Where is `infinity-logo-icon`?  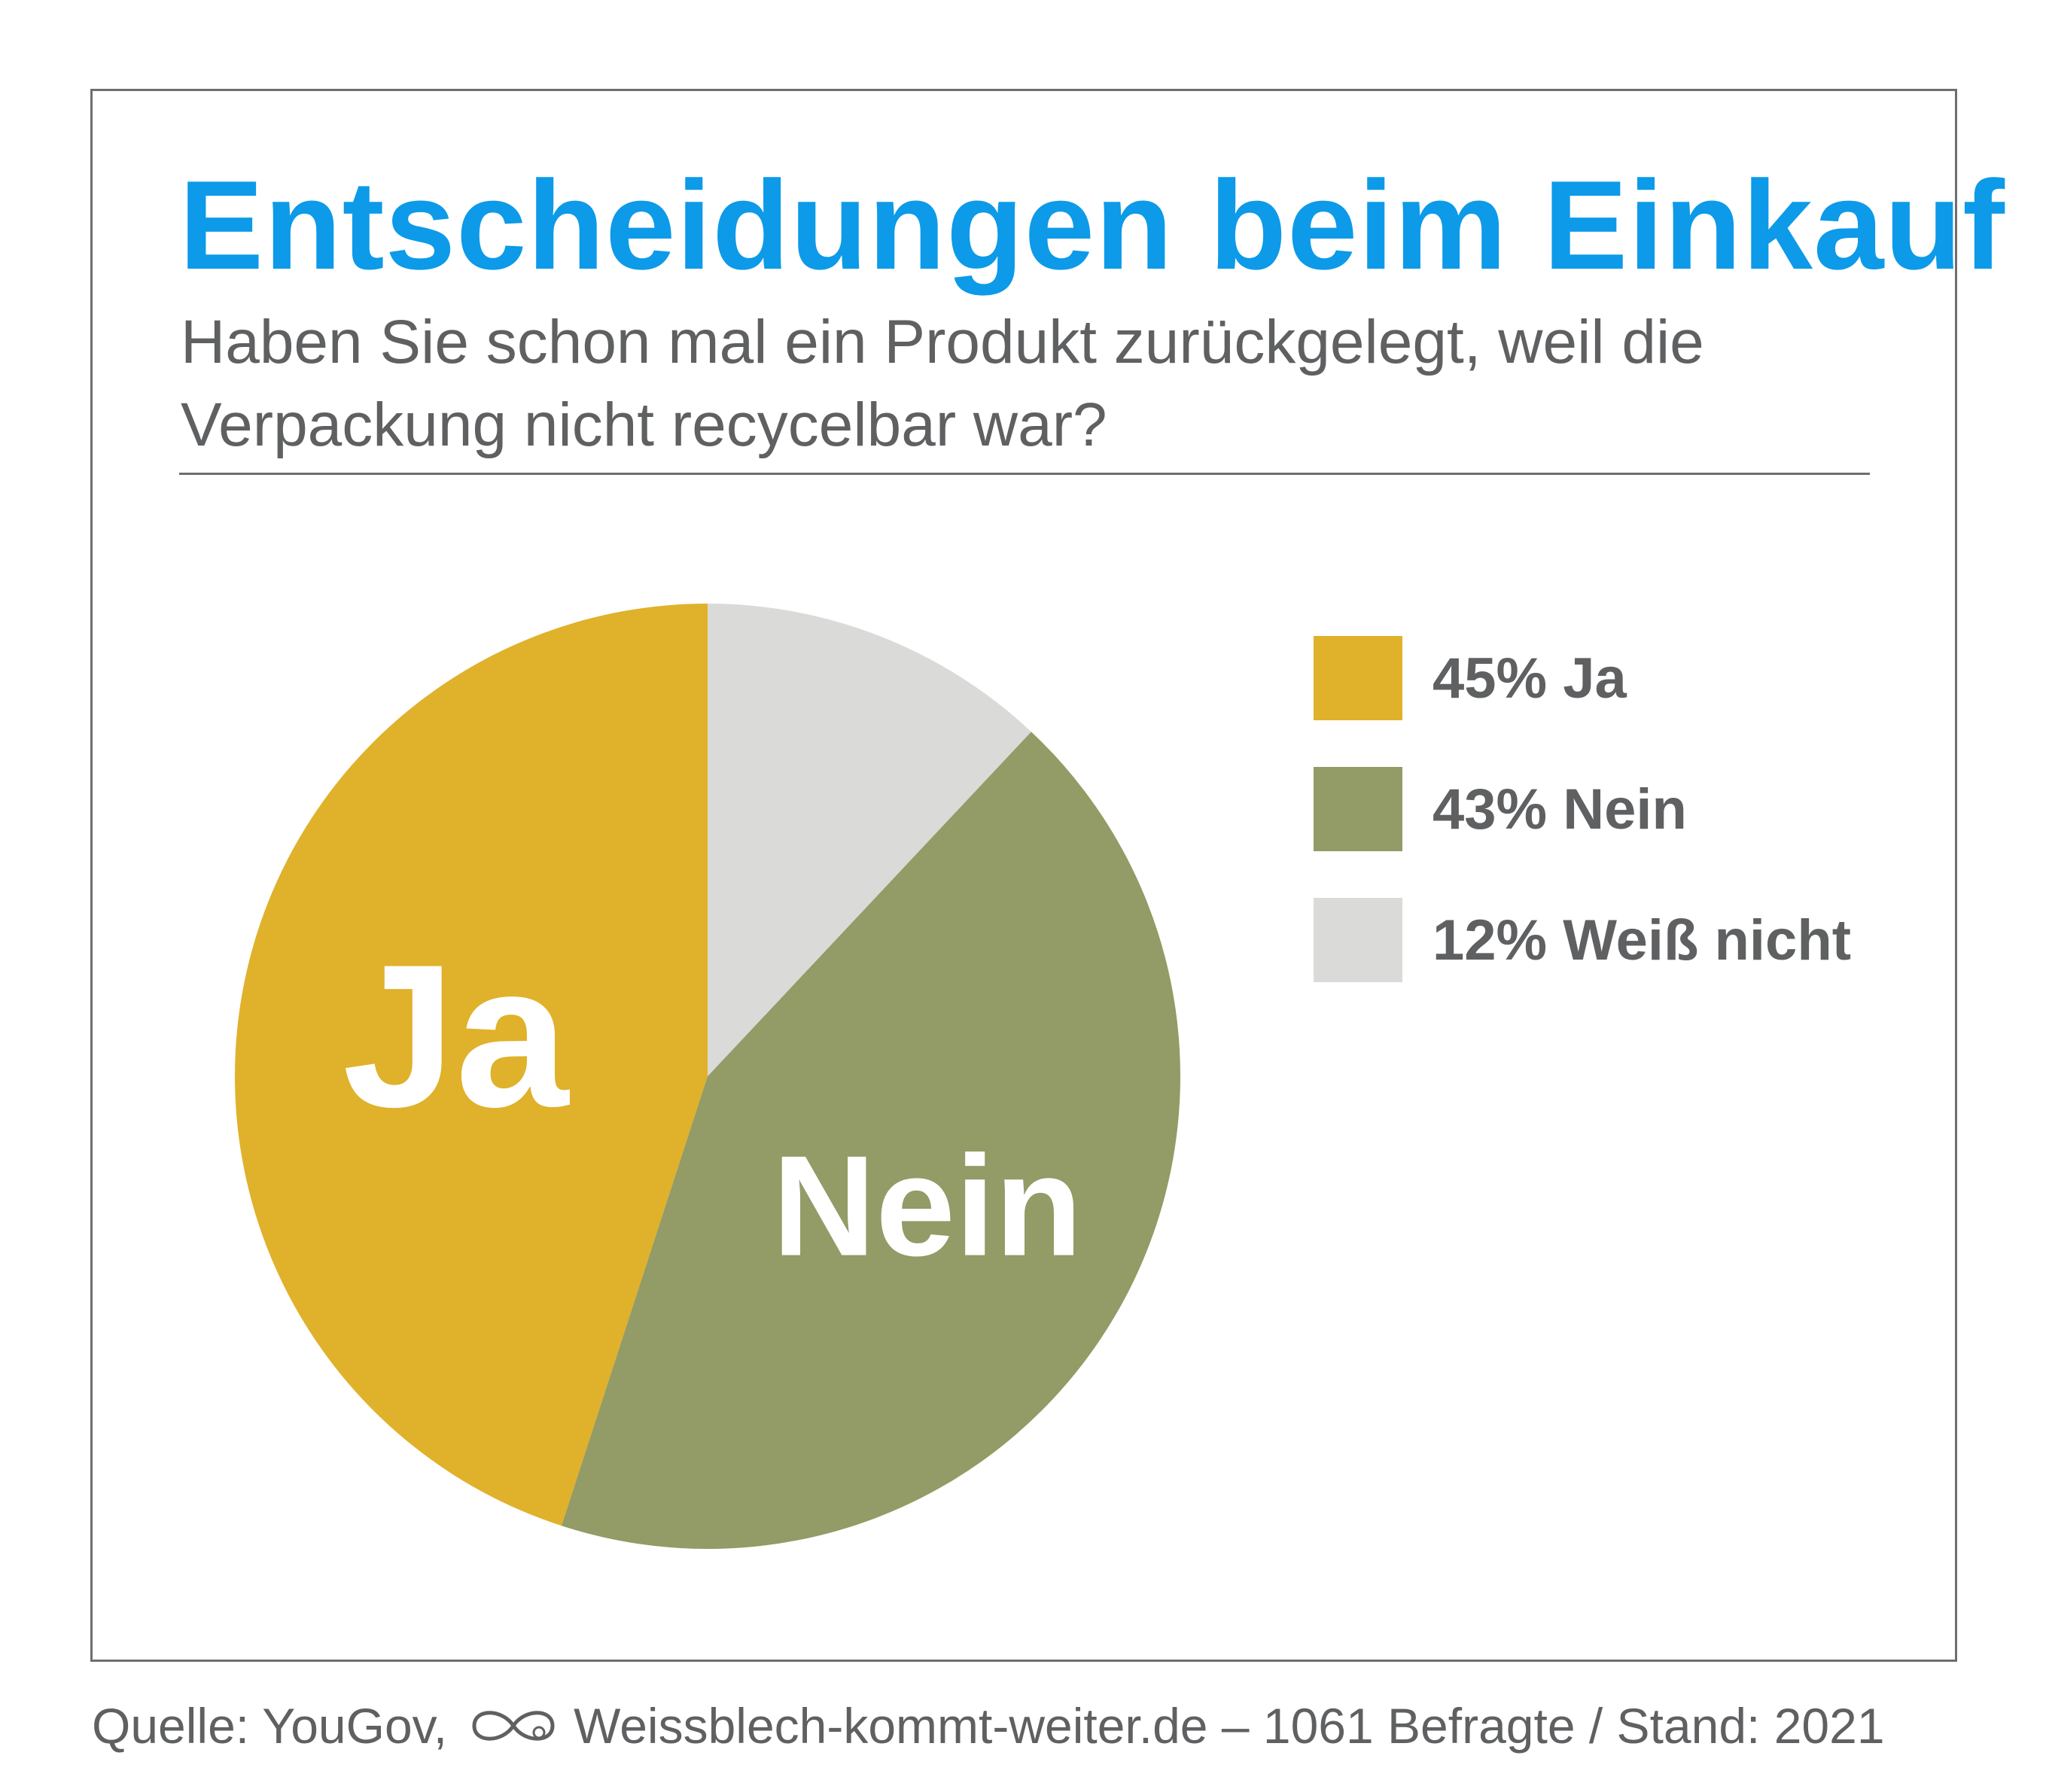
infinity-logo-icon is located at coordinates (513, 1726).